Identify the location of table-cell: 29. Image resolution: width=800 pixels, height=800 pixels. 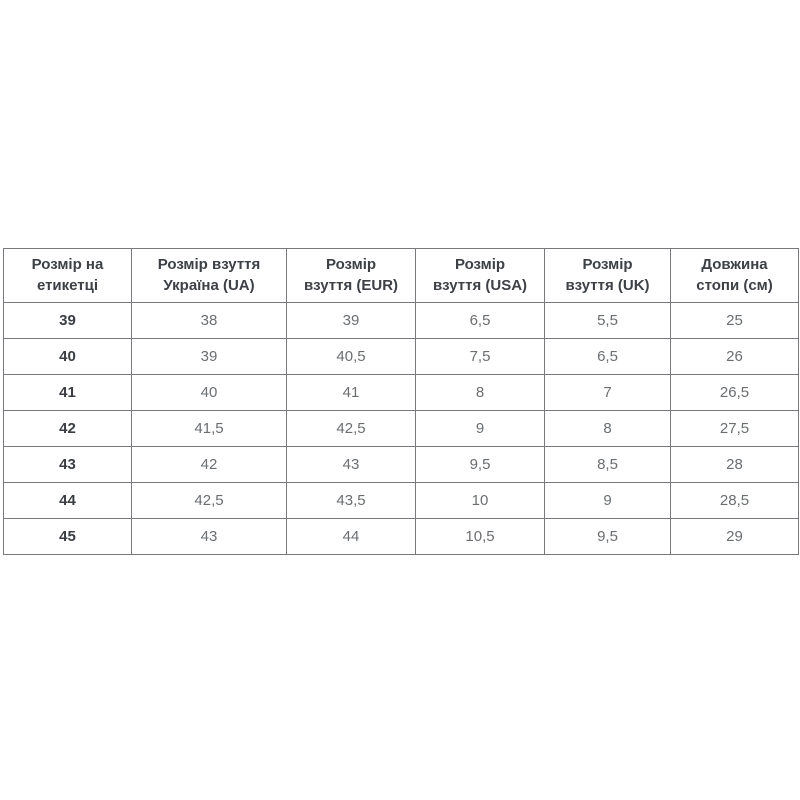
(734, 536).